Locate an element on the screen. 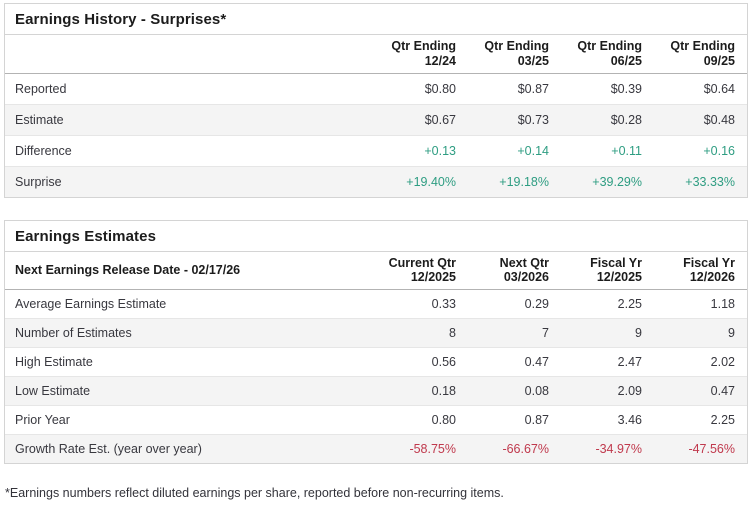  row-label: Prior Year is located at coordinates (42, 420).